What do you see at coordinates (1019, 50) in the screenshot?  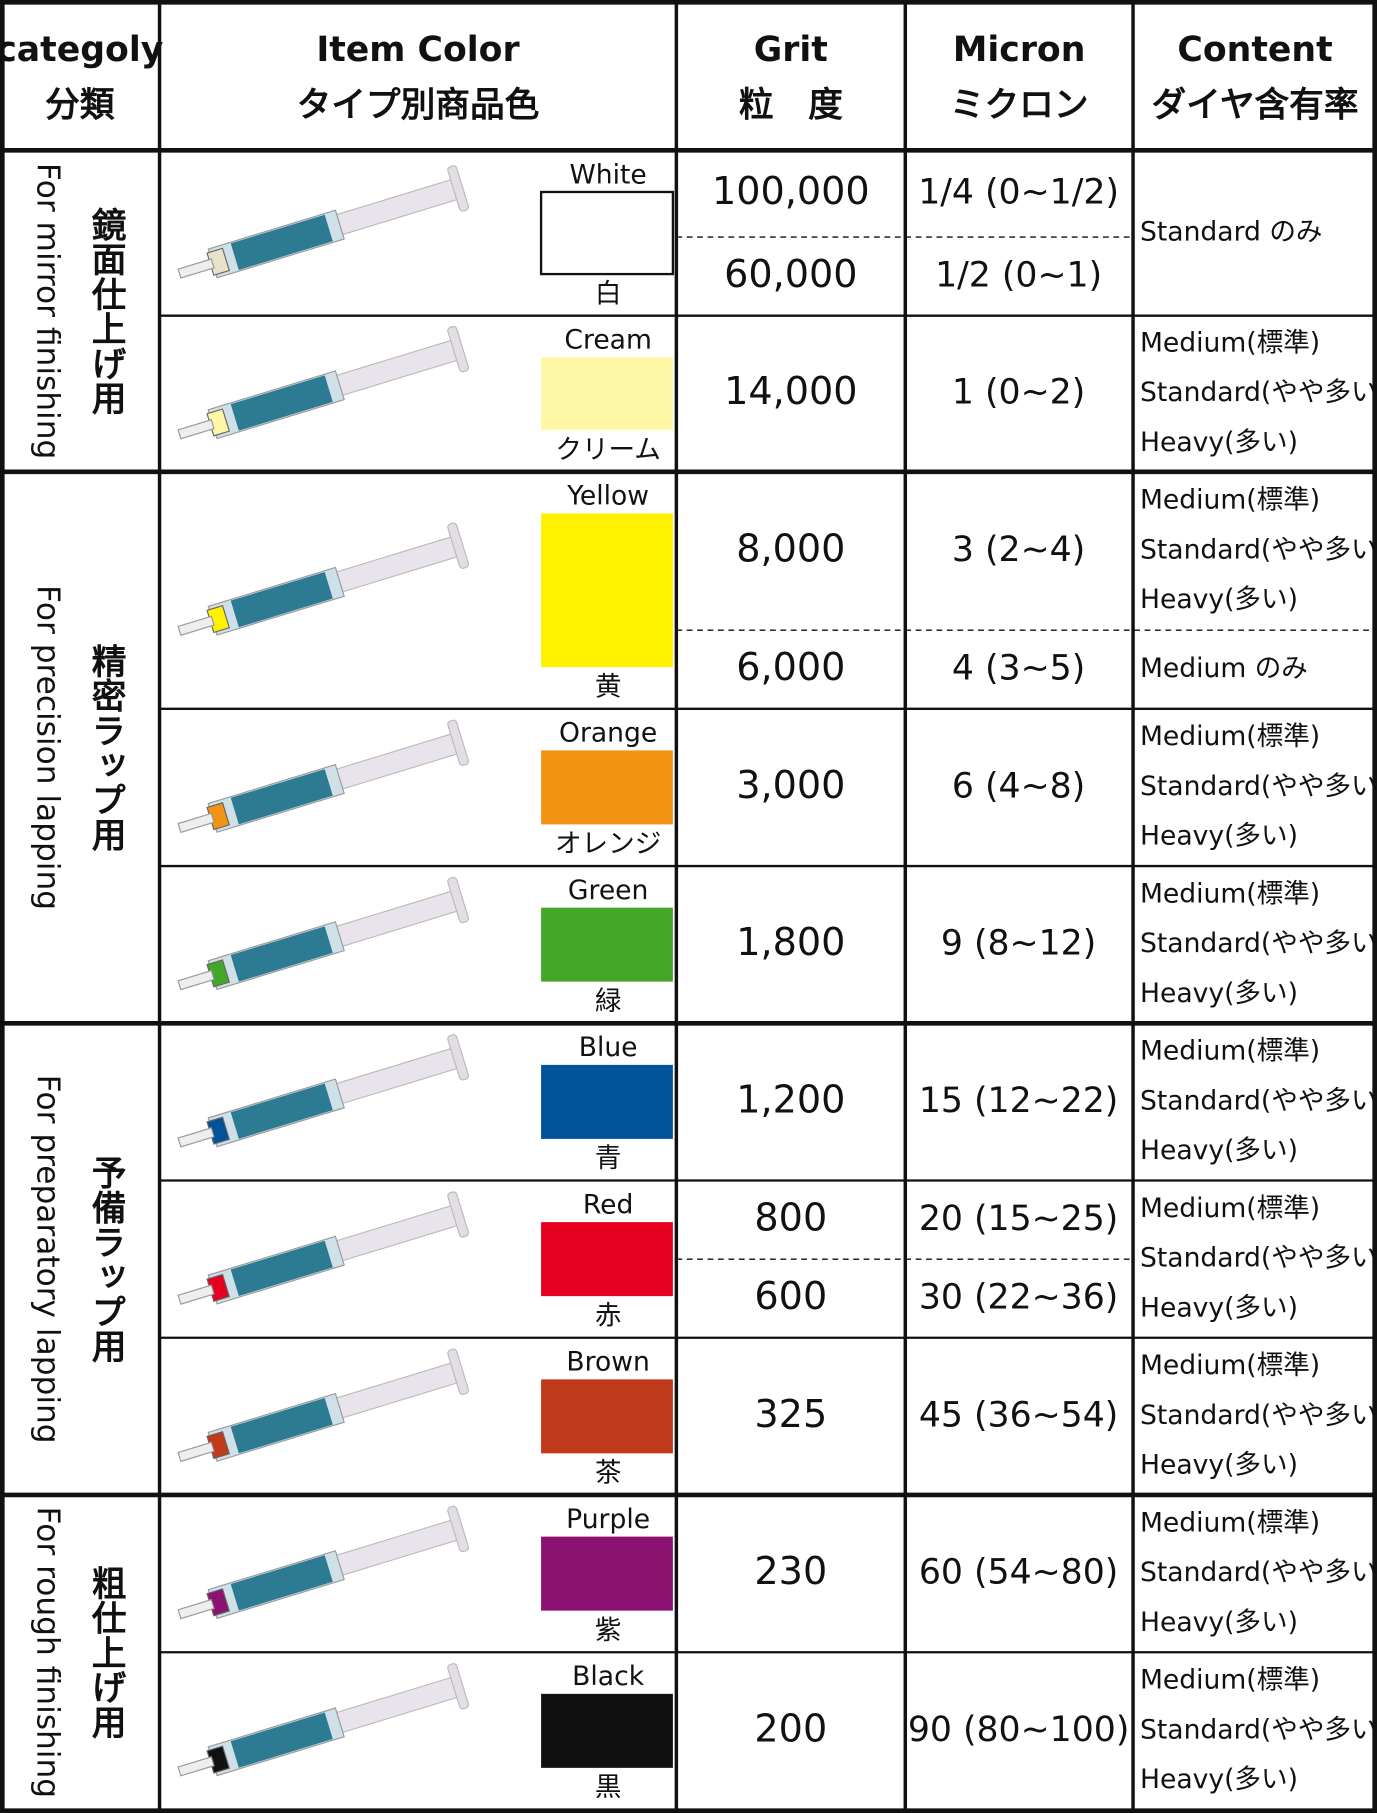 I see `header-en: Micron` at bounding box center [1019, 50].